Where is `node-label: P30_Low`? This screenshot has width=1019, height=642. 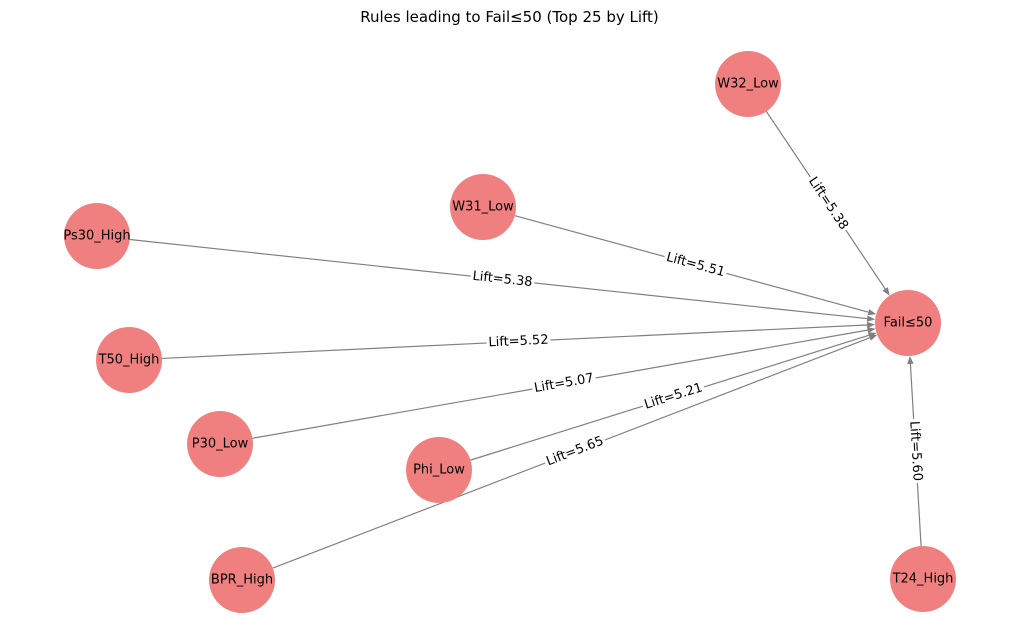
node-label: P30_Low is located at coordinates (220, 444).